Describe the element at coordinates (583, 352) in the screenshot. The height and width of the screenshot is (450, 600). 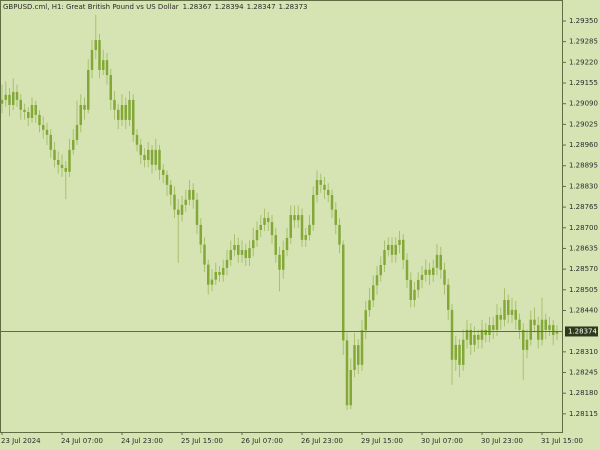
I see `y-tick-label: 1.28310` at that location.